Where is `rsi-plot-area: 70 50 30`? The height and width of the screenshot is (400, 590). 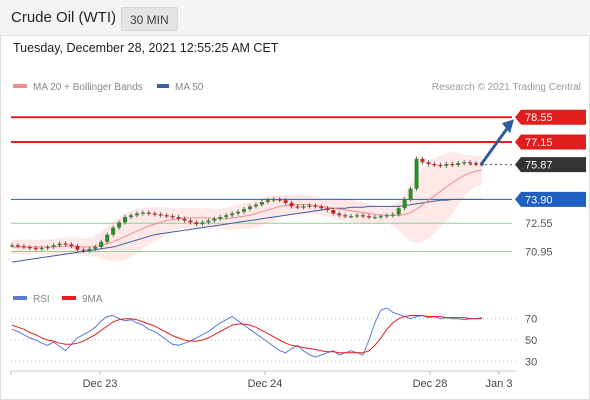
rsi-plot-area: 70 50 30 is located at coordinates (274, 337).